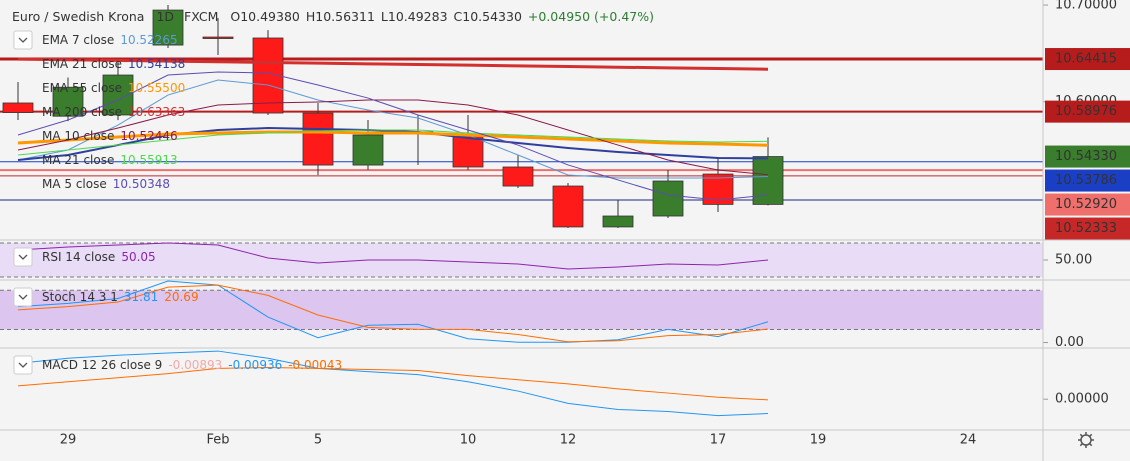  I want to click on legend-entry: MA 200 close 10.63363, so click(113, 112).